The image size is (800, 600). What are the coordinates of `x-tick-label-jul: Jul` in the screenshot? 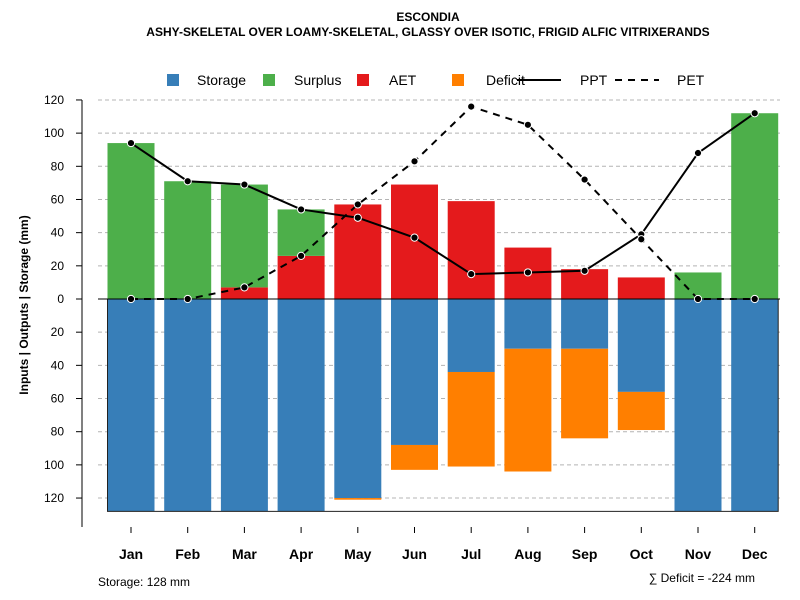 It's located at (471, 554).